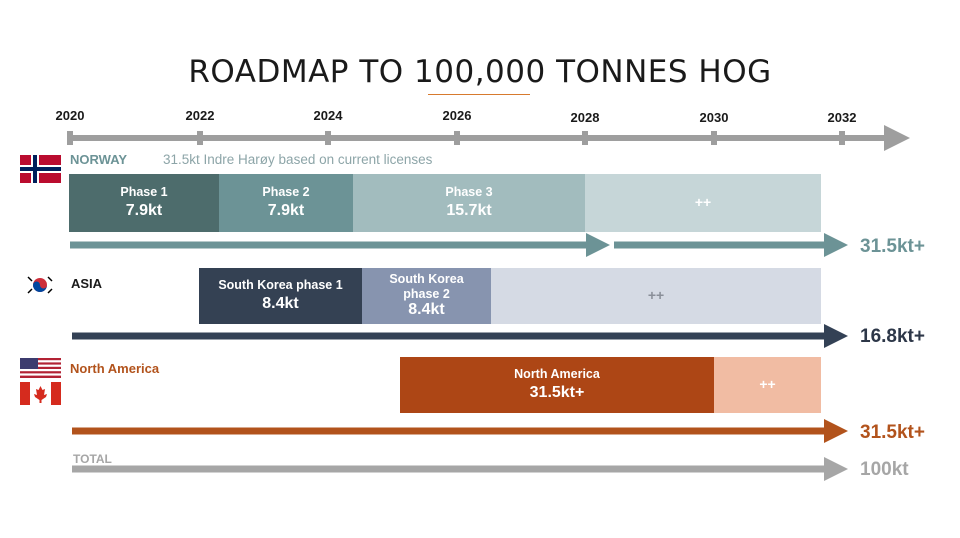 This screenshot has width=960, height=538. Describe the element at coordinates (40, 393) in the screenshot. I see `canada-flag-icon` at that location.